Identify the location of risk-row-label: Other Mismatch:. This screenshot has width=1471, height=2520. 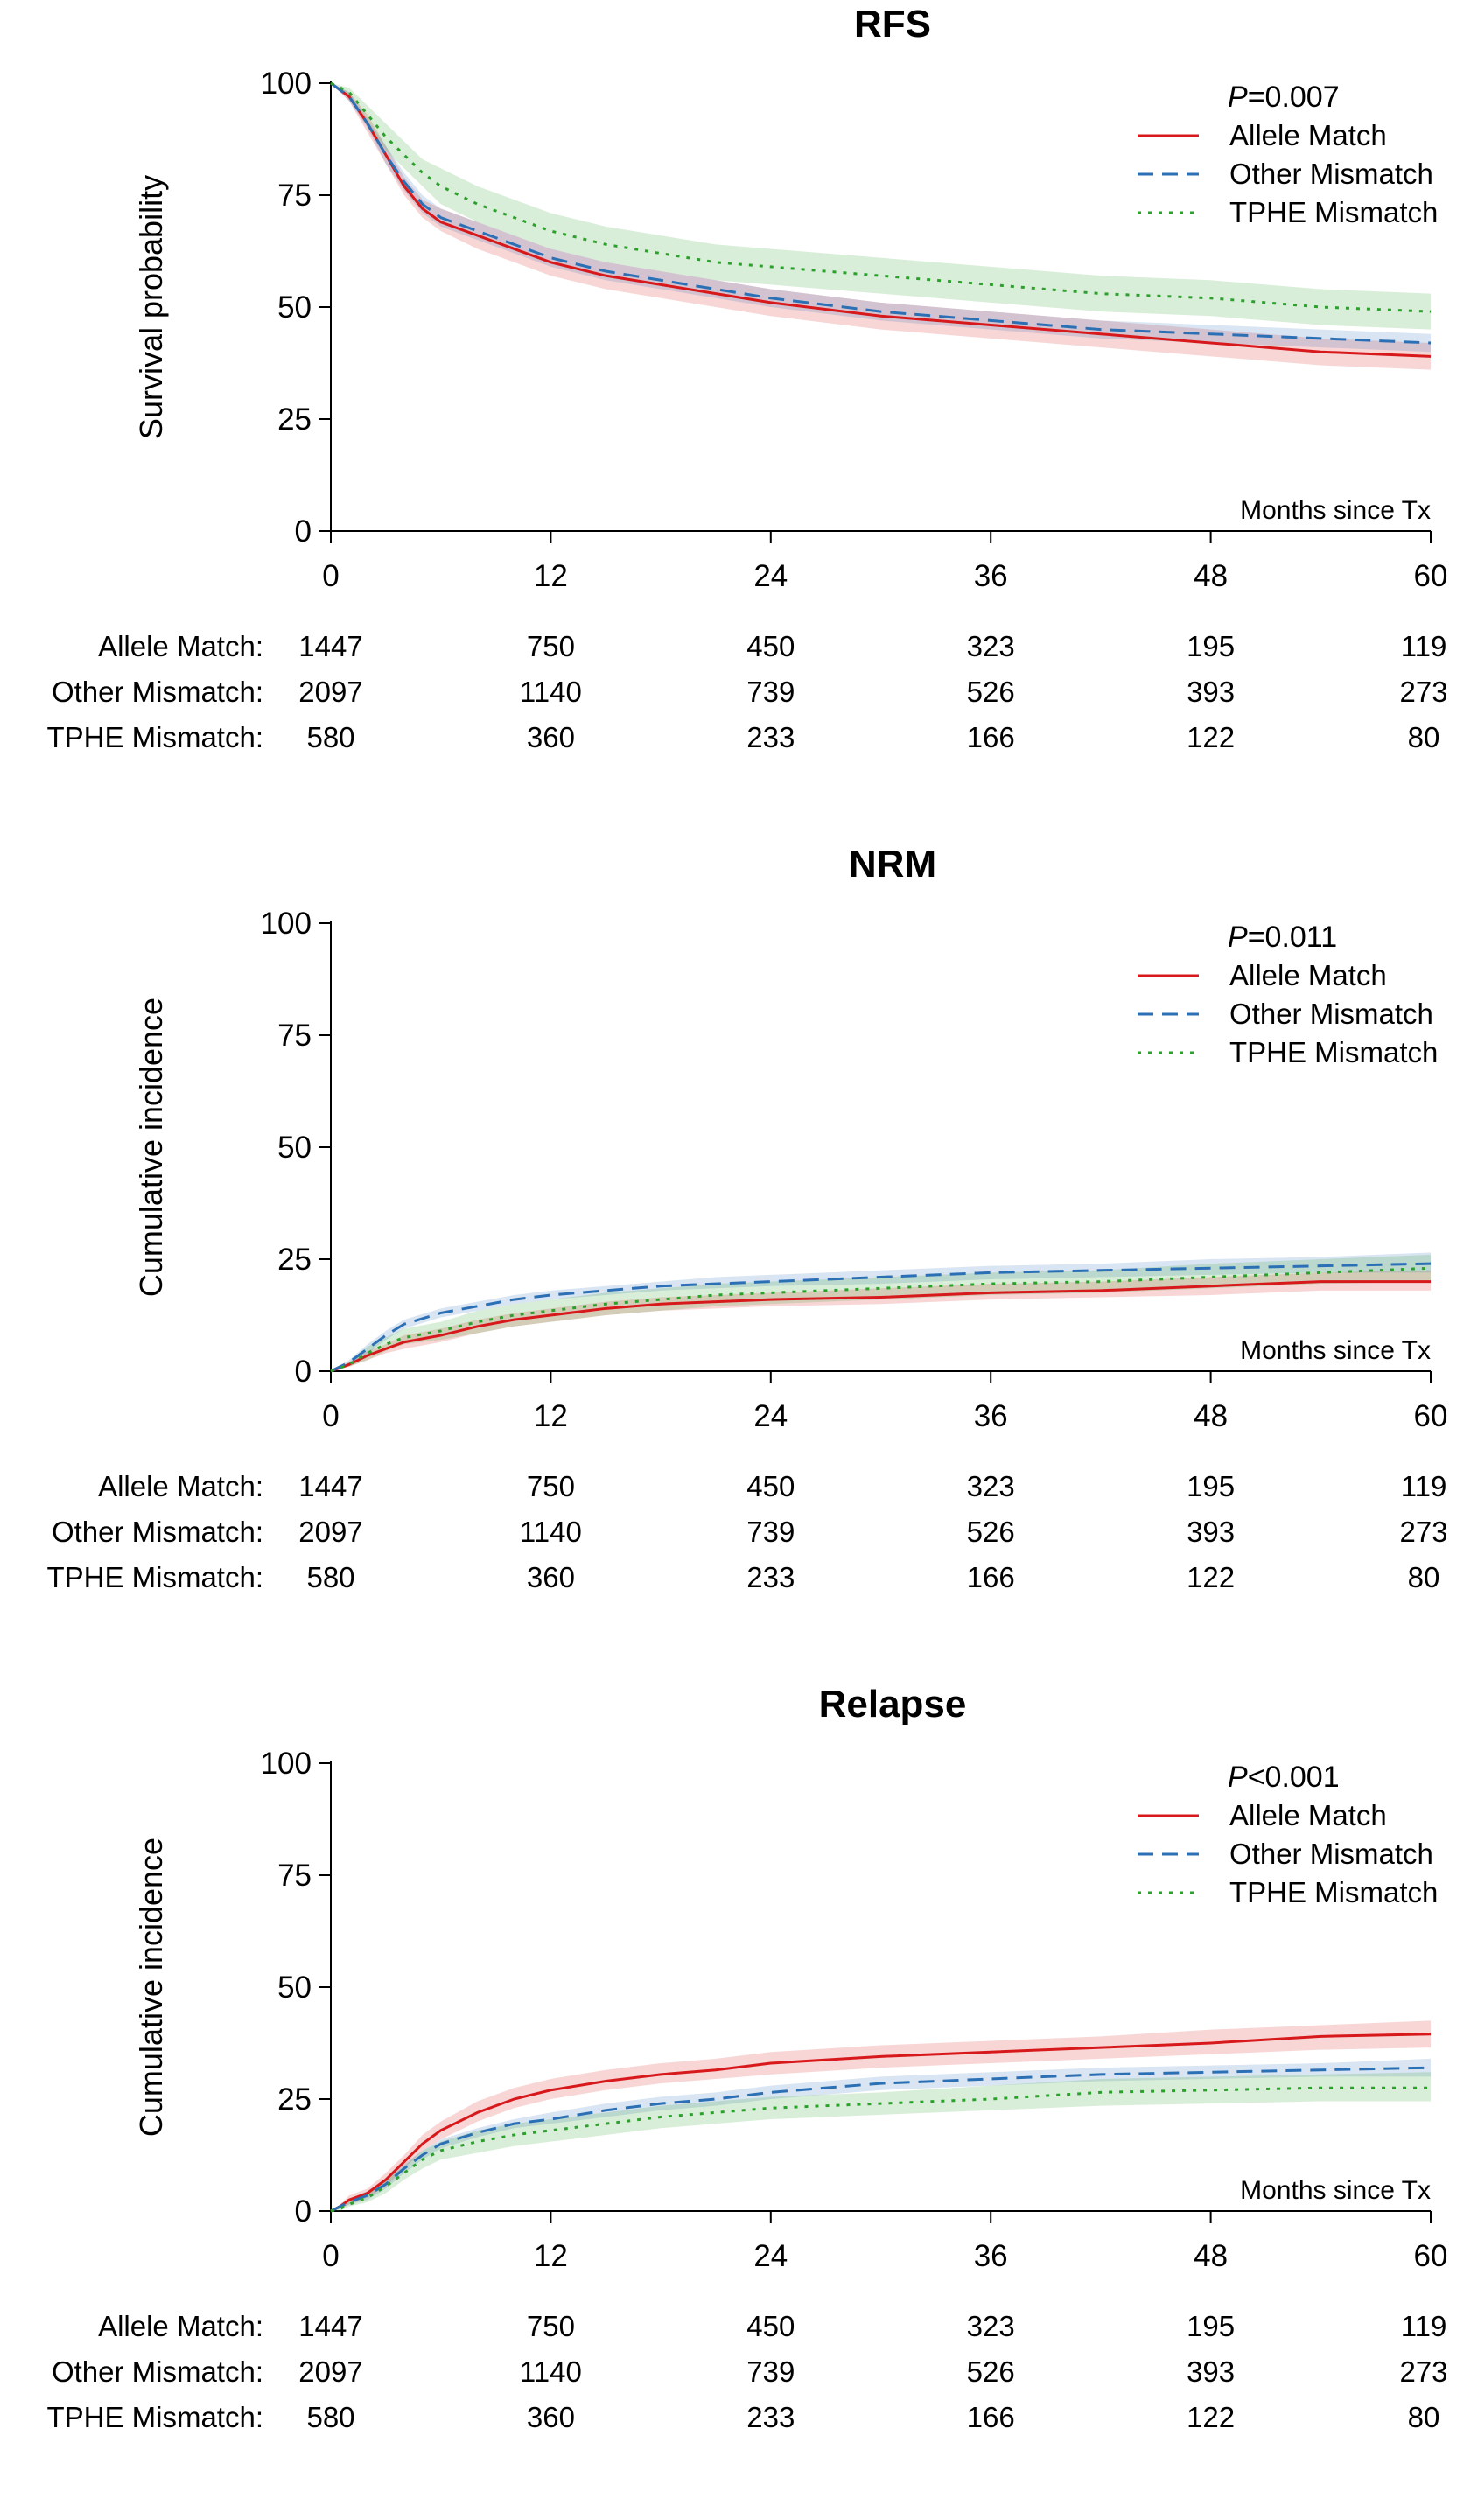
(157, 692).